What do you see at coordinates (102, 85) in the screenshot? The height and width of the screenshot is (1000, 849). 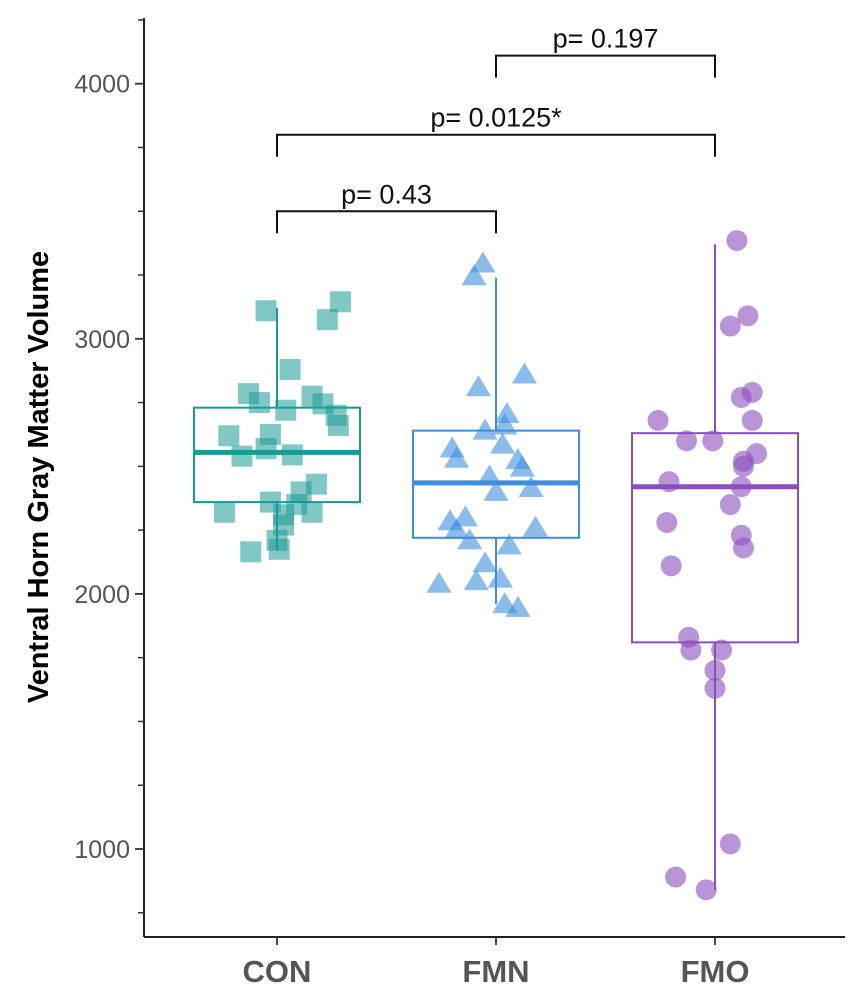 I see `y-tick-label: 4000` at bounding box center [102, 85].